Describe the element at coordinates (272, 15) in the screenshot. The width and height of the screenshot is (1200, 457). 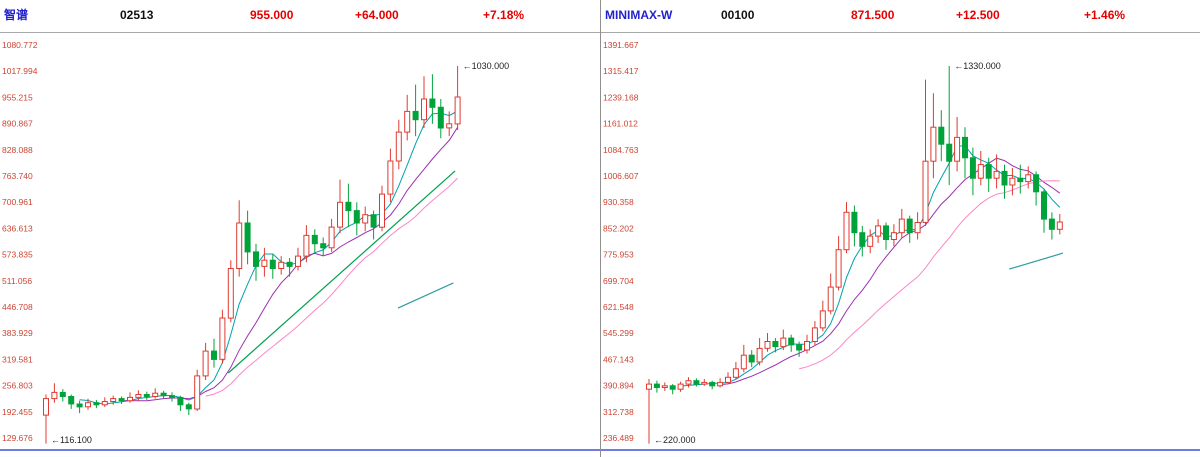
I see `last-price: 955.000` at that location.